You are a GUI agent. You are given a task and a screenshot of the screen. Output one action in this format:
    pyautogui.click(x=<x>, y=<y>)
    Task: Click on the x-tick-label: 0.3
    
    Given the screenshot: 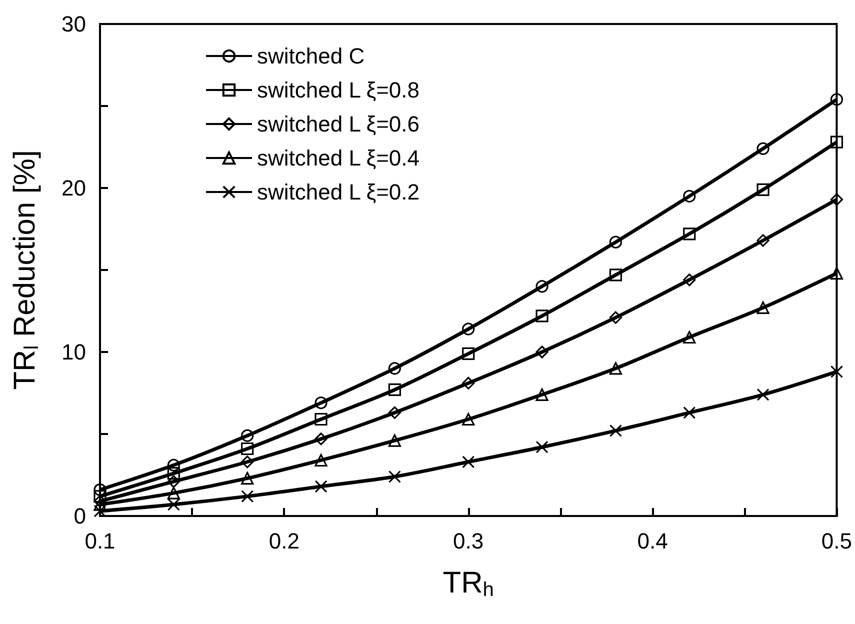 What is the action you would take?
    pyautogui.click(x=468, y=541)
    